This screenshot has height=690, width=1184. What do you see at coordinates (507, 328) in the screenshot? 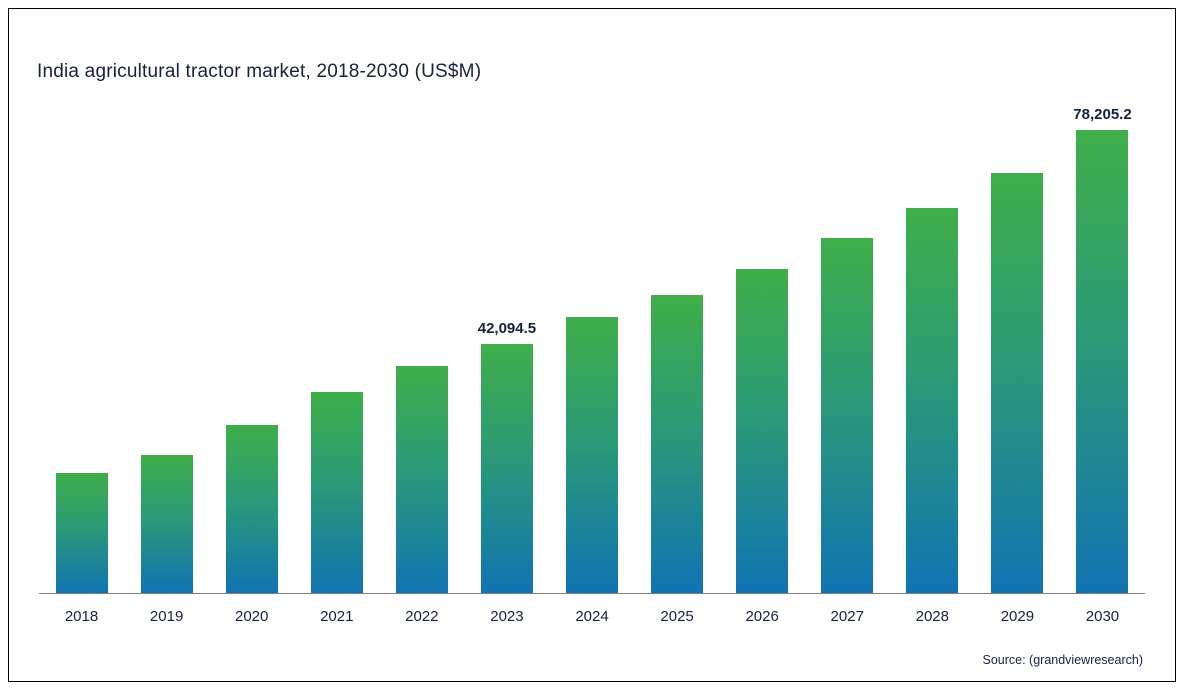
I see `bar-value-label: 42,094.5` at bounding box center [507, 328].